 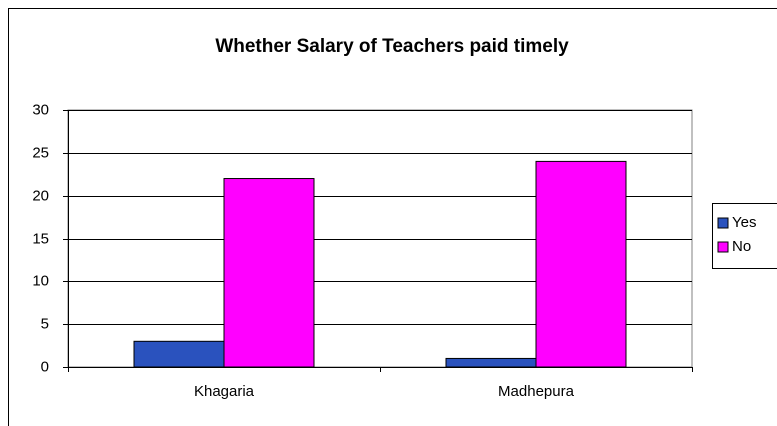 What do you see at coordinates (536, 391) in the screenshot?
I see `x-tick-label: Madhepura` at bounding box center [536, 391].